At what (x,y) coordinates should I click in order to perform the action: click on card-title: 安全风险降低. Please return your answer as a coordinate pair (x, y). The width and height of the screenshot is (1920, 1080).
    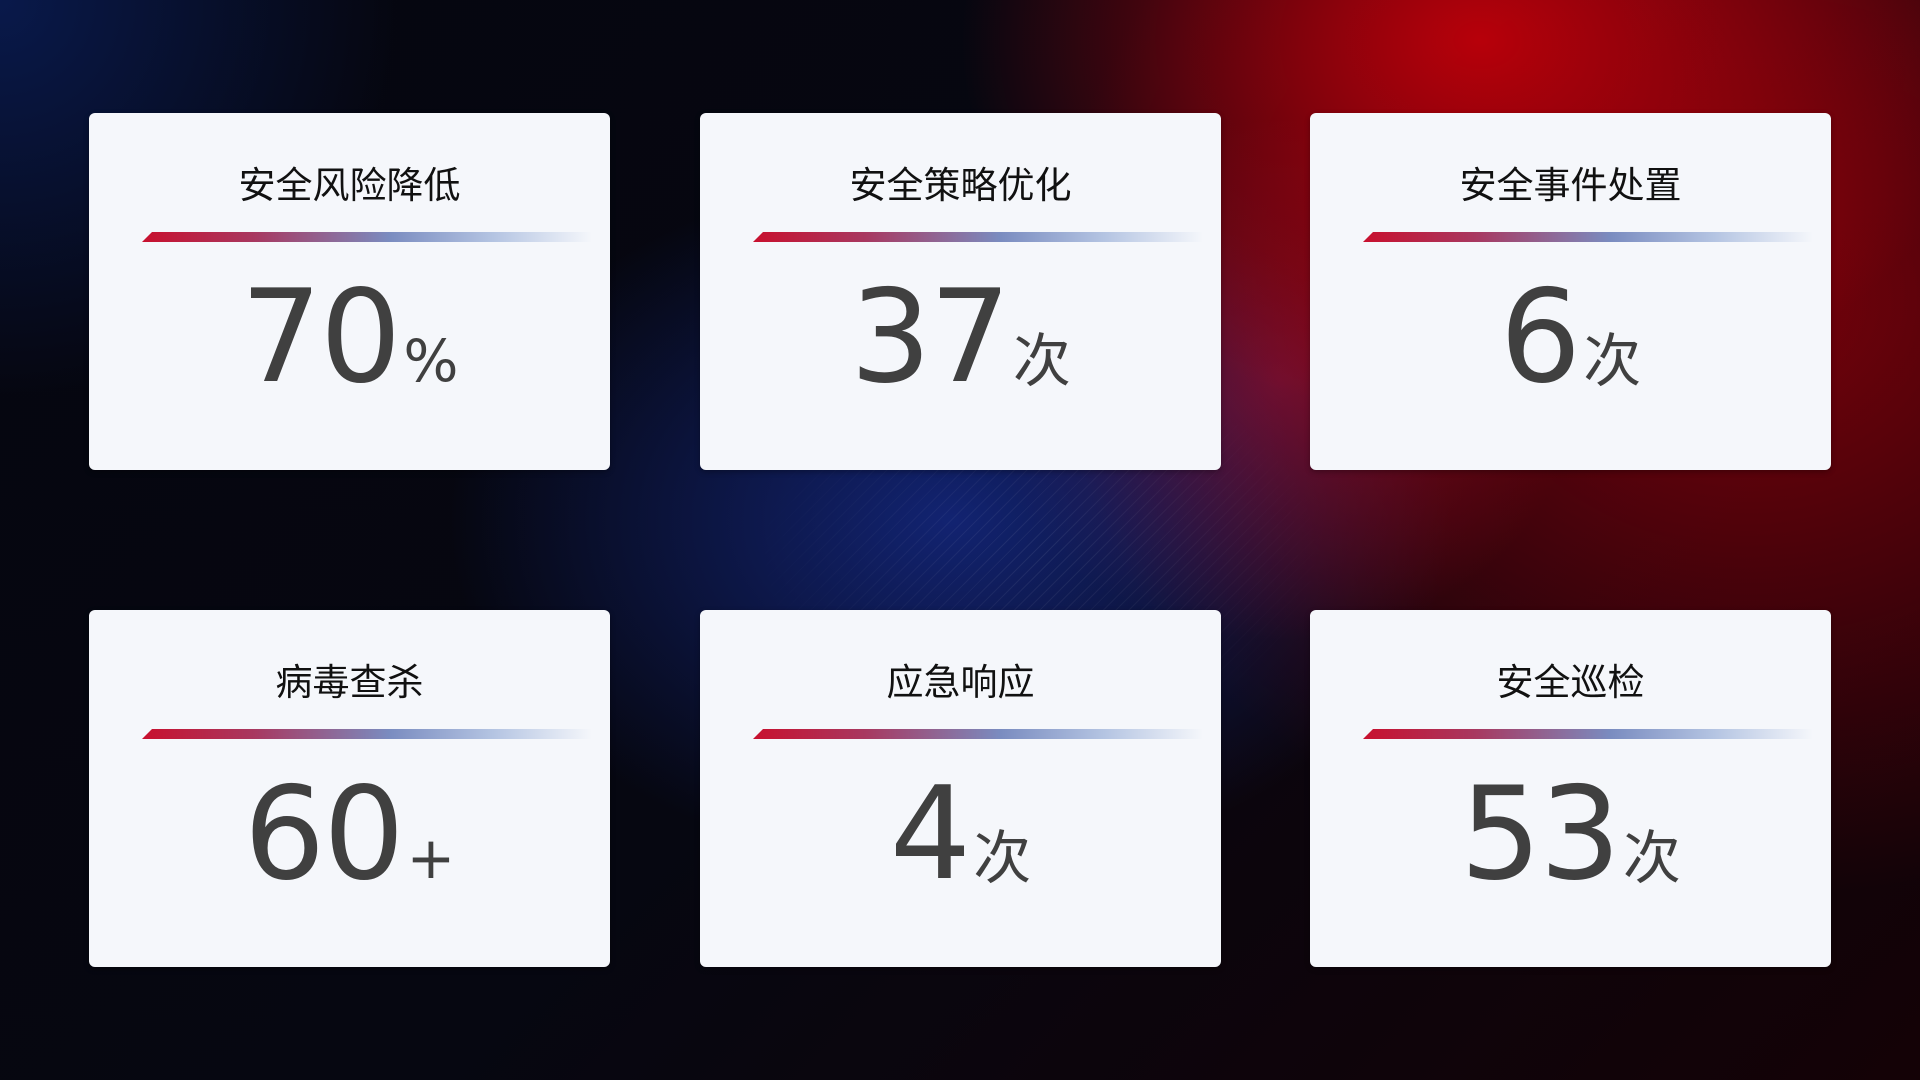
    Looking at the image, I should click on (349, 185).